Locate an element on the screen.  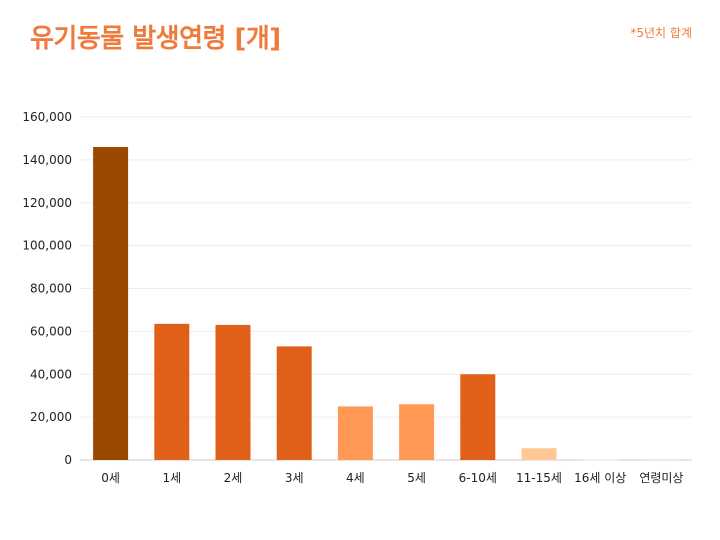
x-tick-label: 3세 is located at coordinates (294, 478).